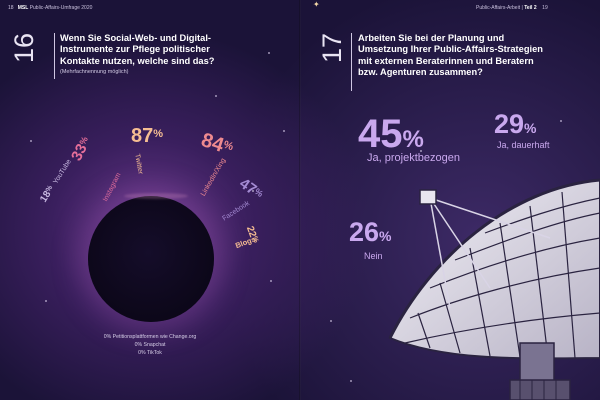  I want to click on question-number-16: 16, so click(24, 48).